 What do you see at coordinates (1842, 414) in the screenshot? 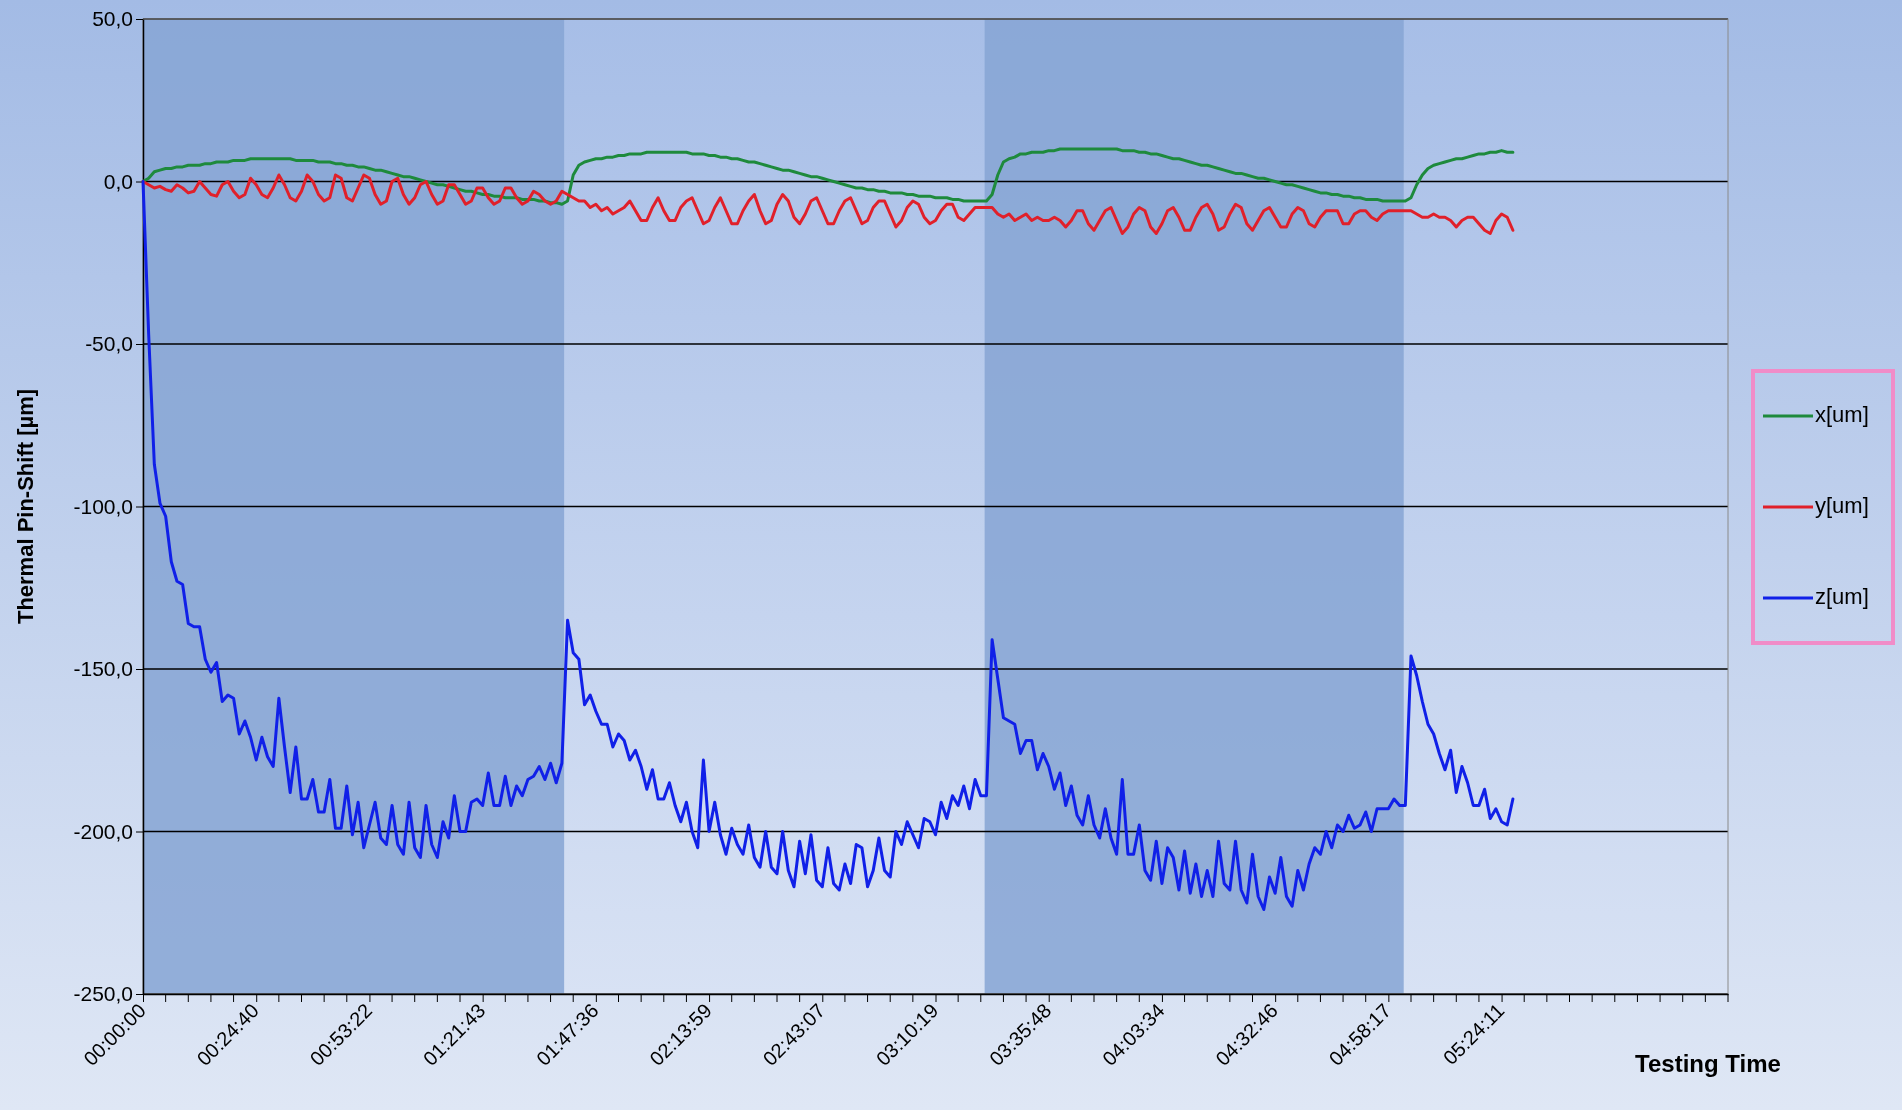
I see `legend-label: x[um]` at bounding box center [1842, 414].